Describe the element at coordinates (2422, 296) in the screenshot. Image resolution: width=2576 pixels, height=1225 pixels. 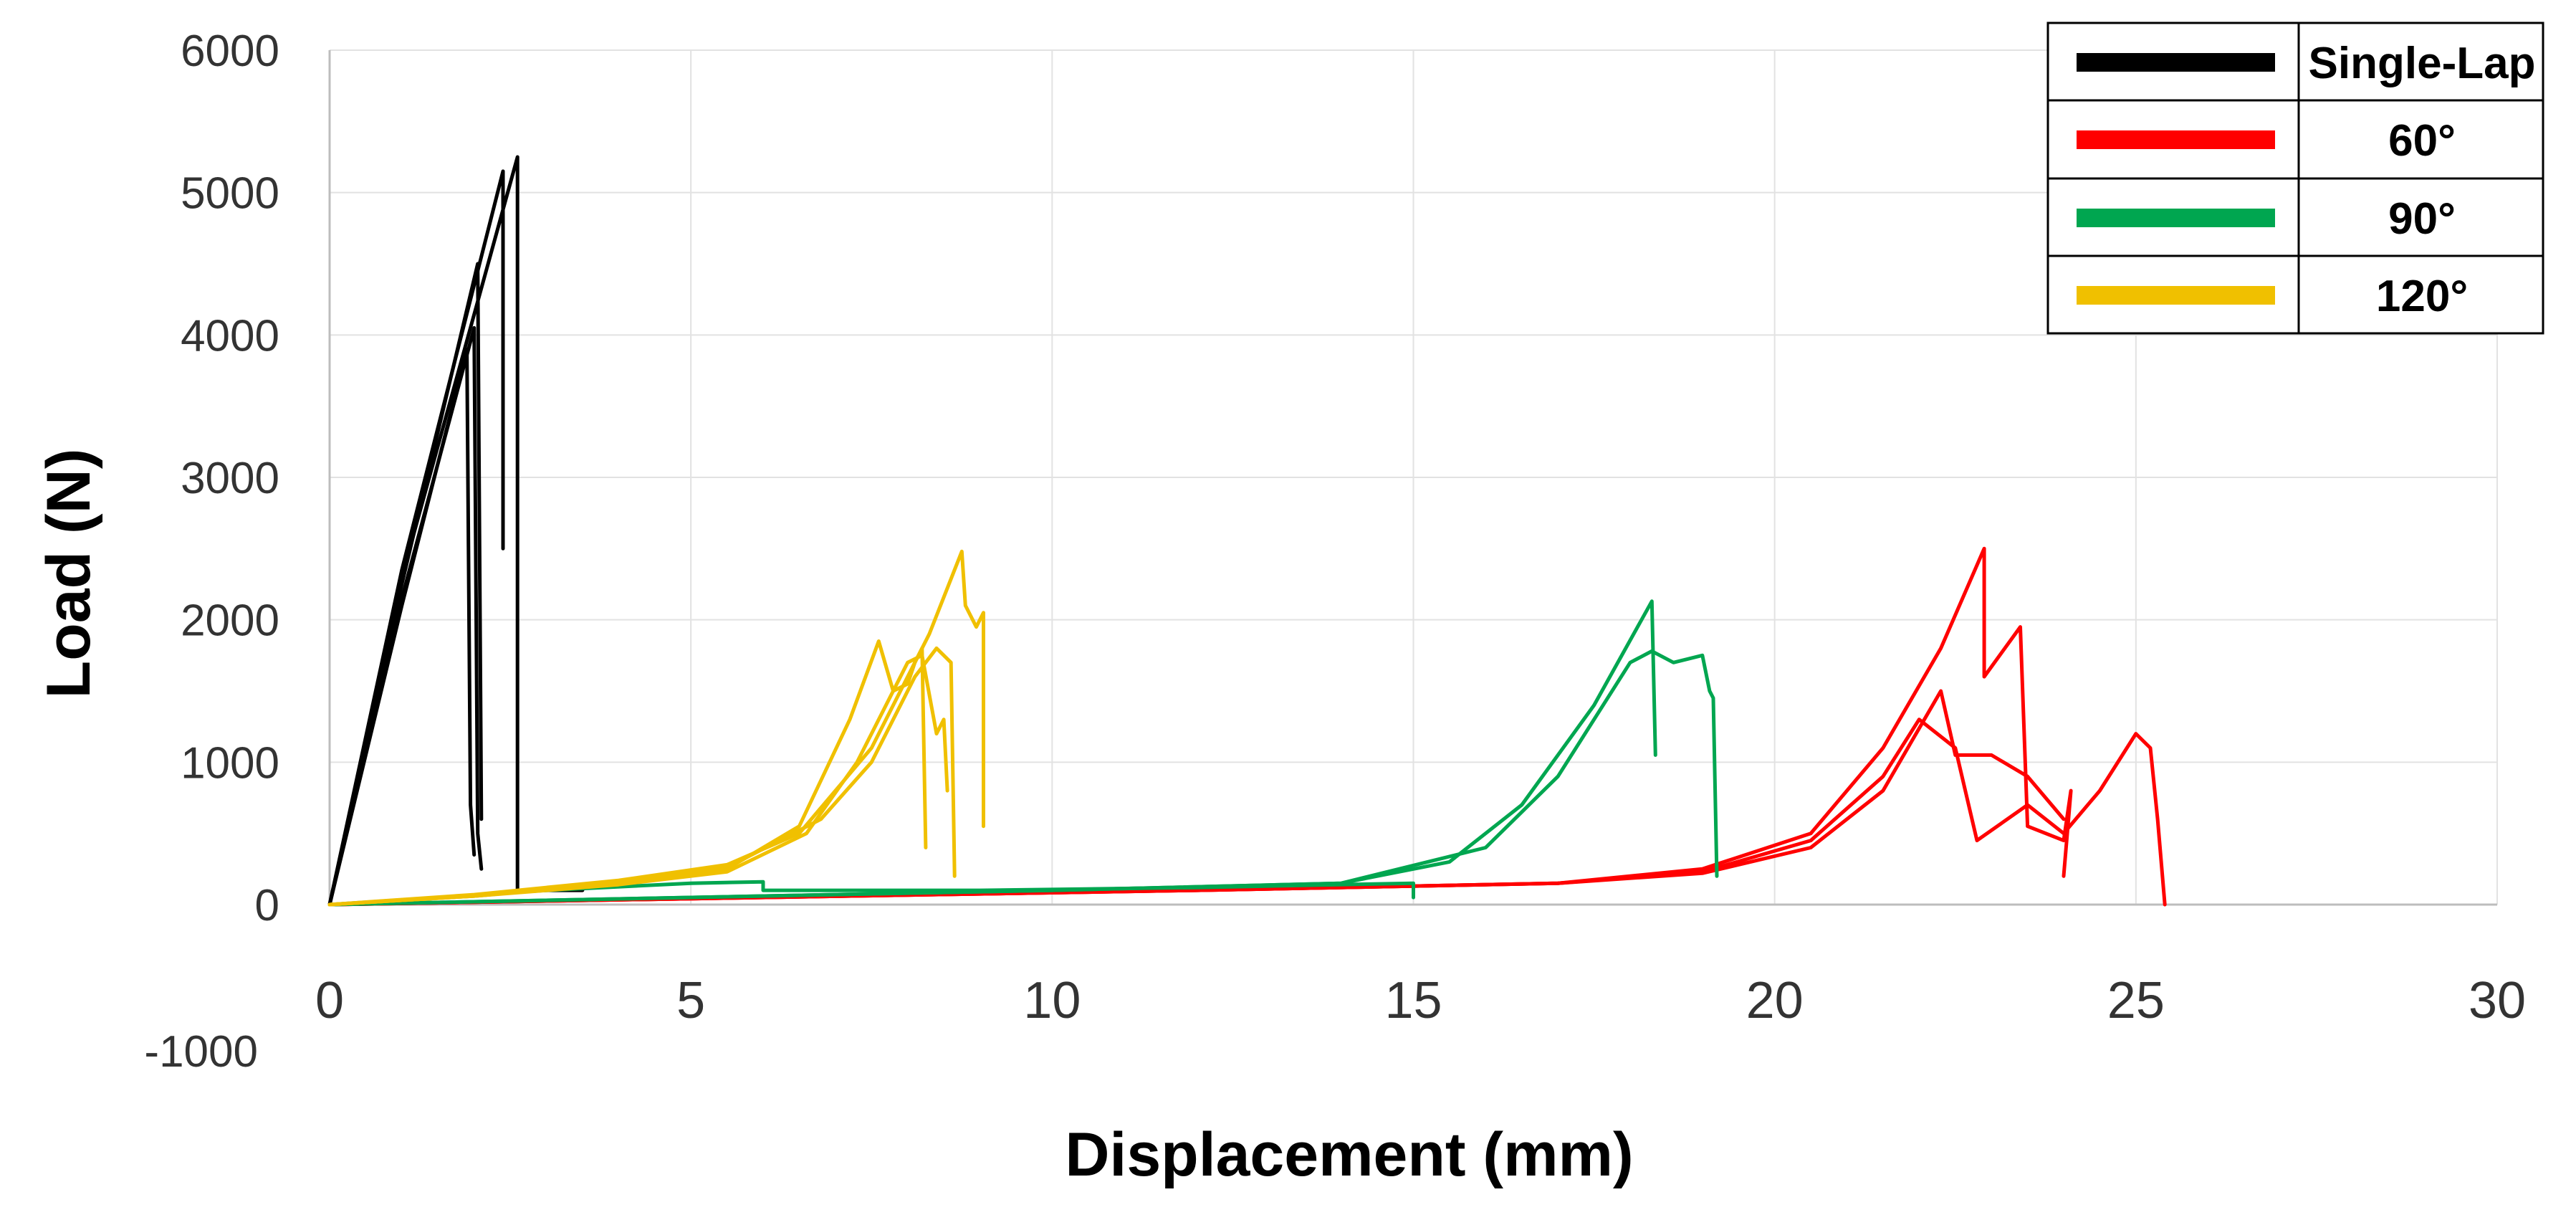
I see `legend-label-120: 120°` at that location.